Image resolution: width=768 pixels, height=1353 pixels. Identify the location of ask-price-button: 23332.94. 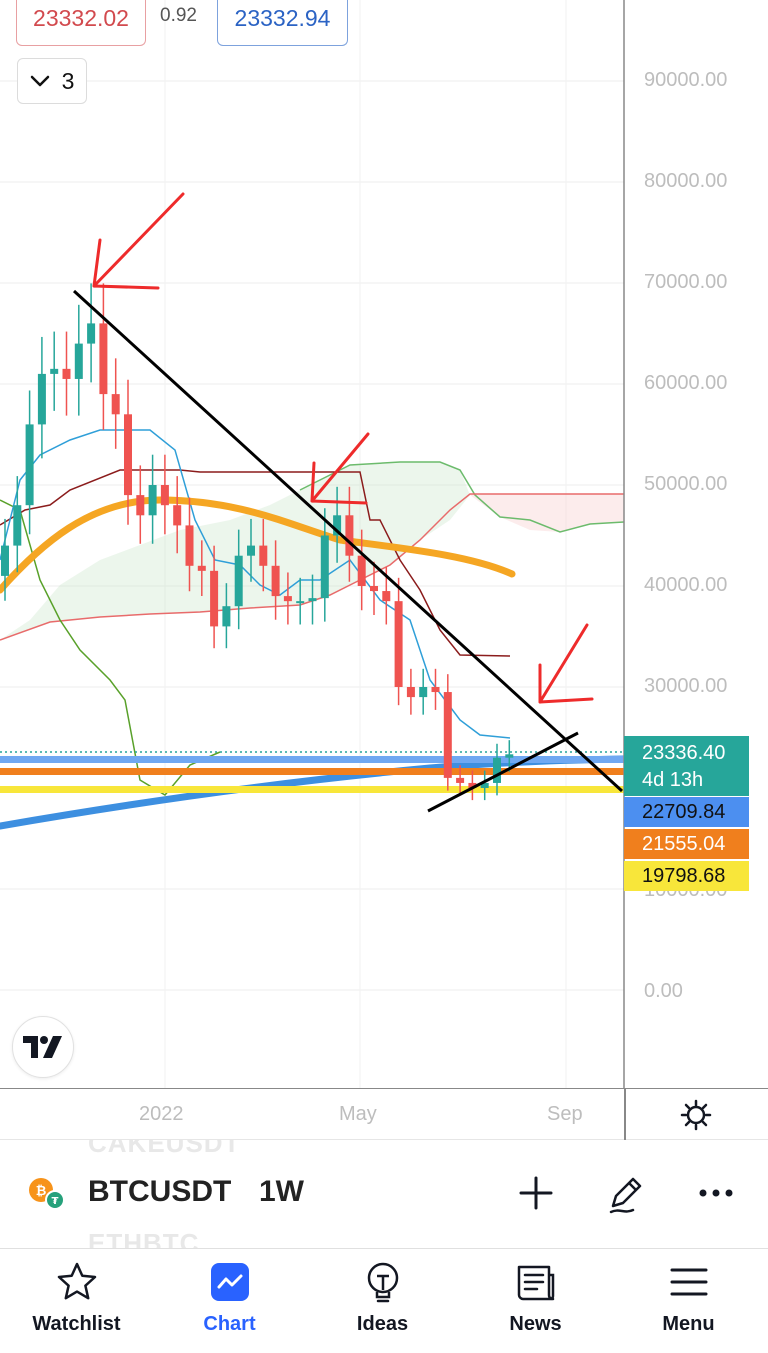
(282, 23).